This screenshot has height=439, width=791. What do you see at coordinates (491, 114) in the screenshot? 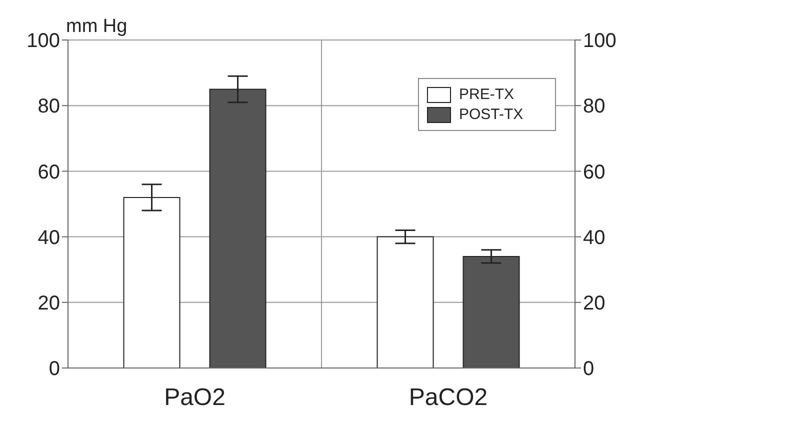
I see `legend-label: POST-TX` at bounding box center [491, 114].